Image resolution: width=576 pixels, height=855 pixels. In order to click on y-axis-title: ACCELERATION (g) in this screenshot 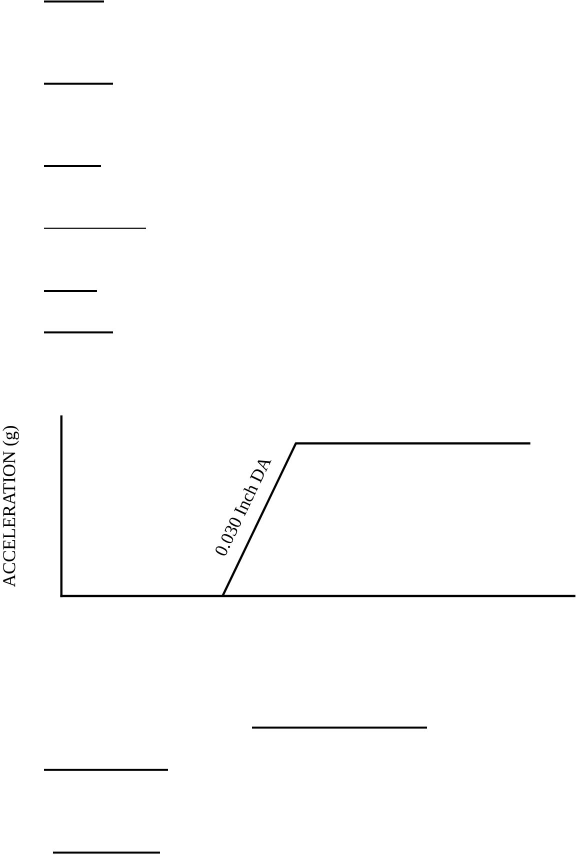, I will do `click(10, 507)`.